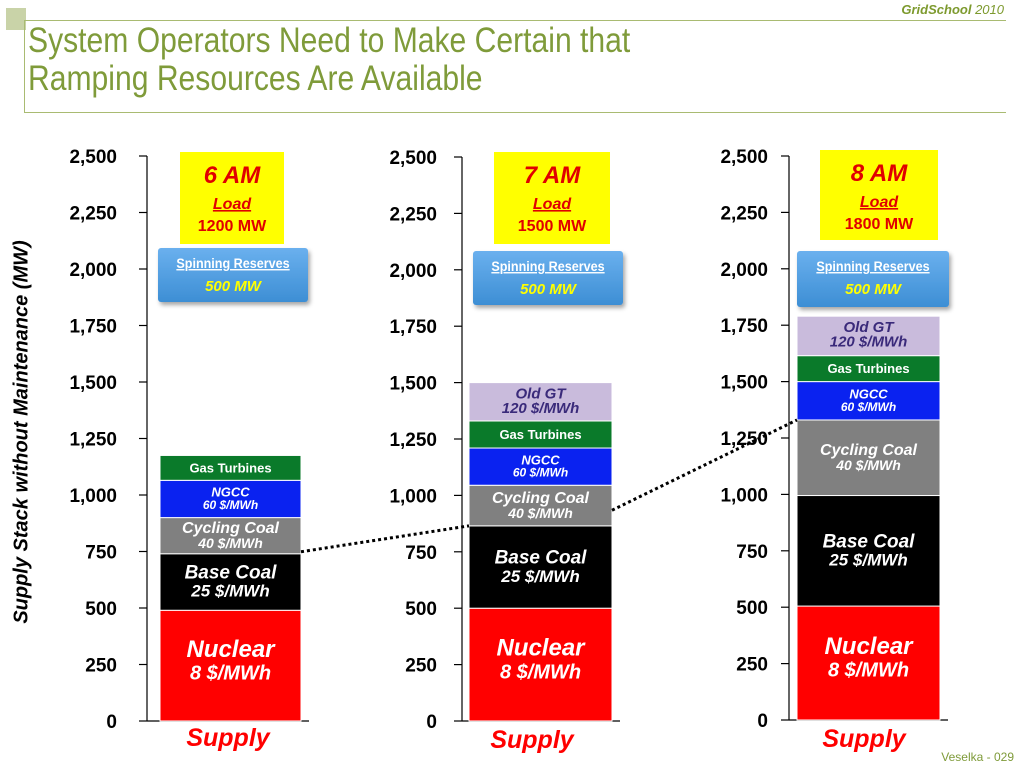 This screenshot has width=1024, height=768. Describe the element at coordinates (24, 66) in the screenshot. I see `title-left-rule` at that location.